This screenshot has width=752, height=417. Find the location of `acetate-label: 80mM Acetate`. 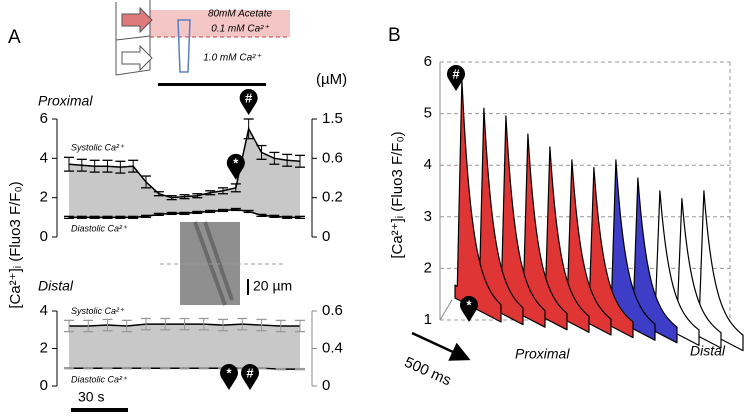

acetate-label: 80mM Acetate is located at coordinates (240, 14).